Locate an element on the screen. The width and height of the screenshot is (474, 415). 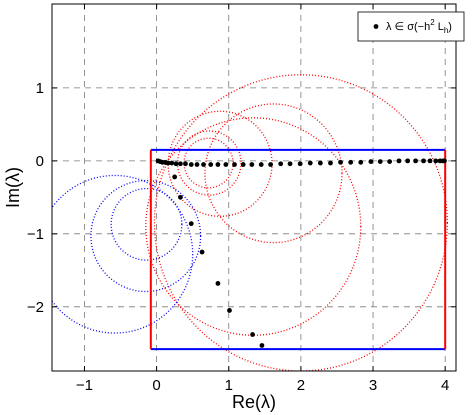
x-tick-label: 2 is located at coordinates (301, 385).